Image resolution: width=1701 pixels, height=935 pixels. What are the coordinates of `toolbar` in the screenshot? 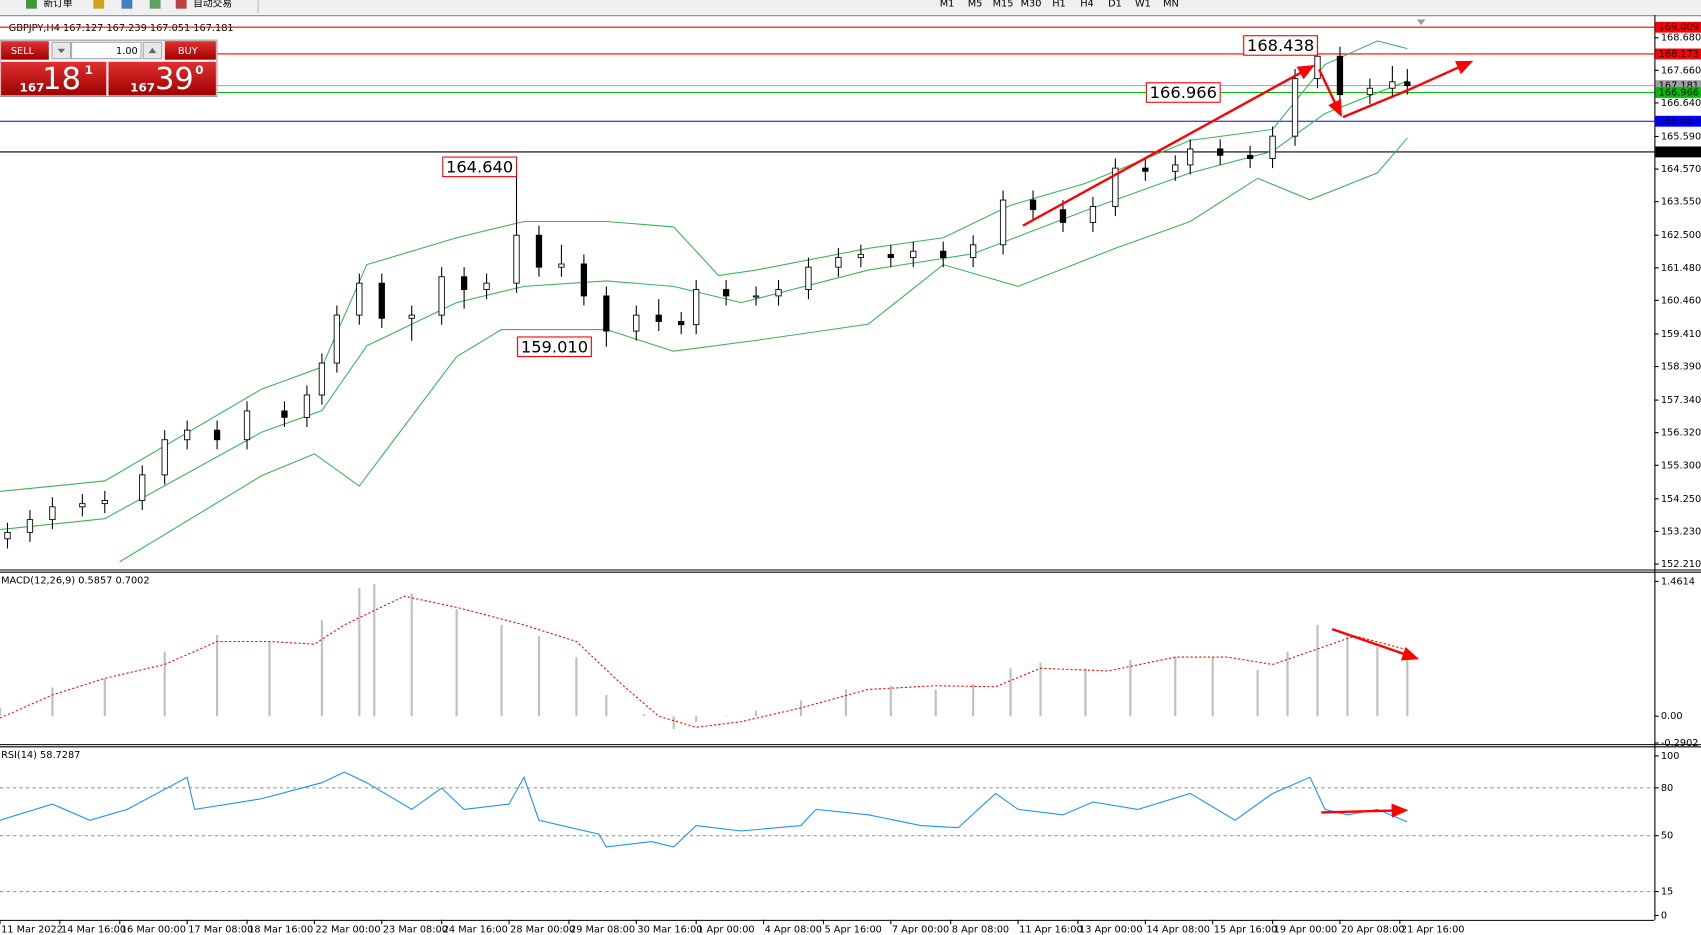 It's located at (850, 8).